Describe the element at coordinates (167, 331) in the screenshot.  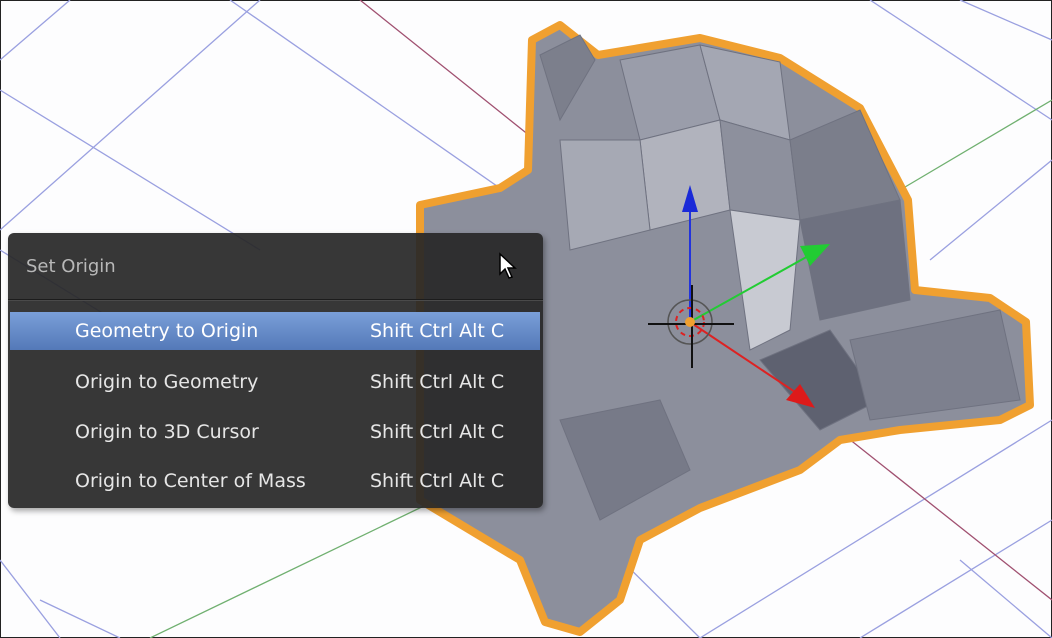
I see `menu-item-label: Geometry to Origin` at that location.